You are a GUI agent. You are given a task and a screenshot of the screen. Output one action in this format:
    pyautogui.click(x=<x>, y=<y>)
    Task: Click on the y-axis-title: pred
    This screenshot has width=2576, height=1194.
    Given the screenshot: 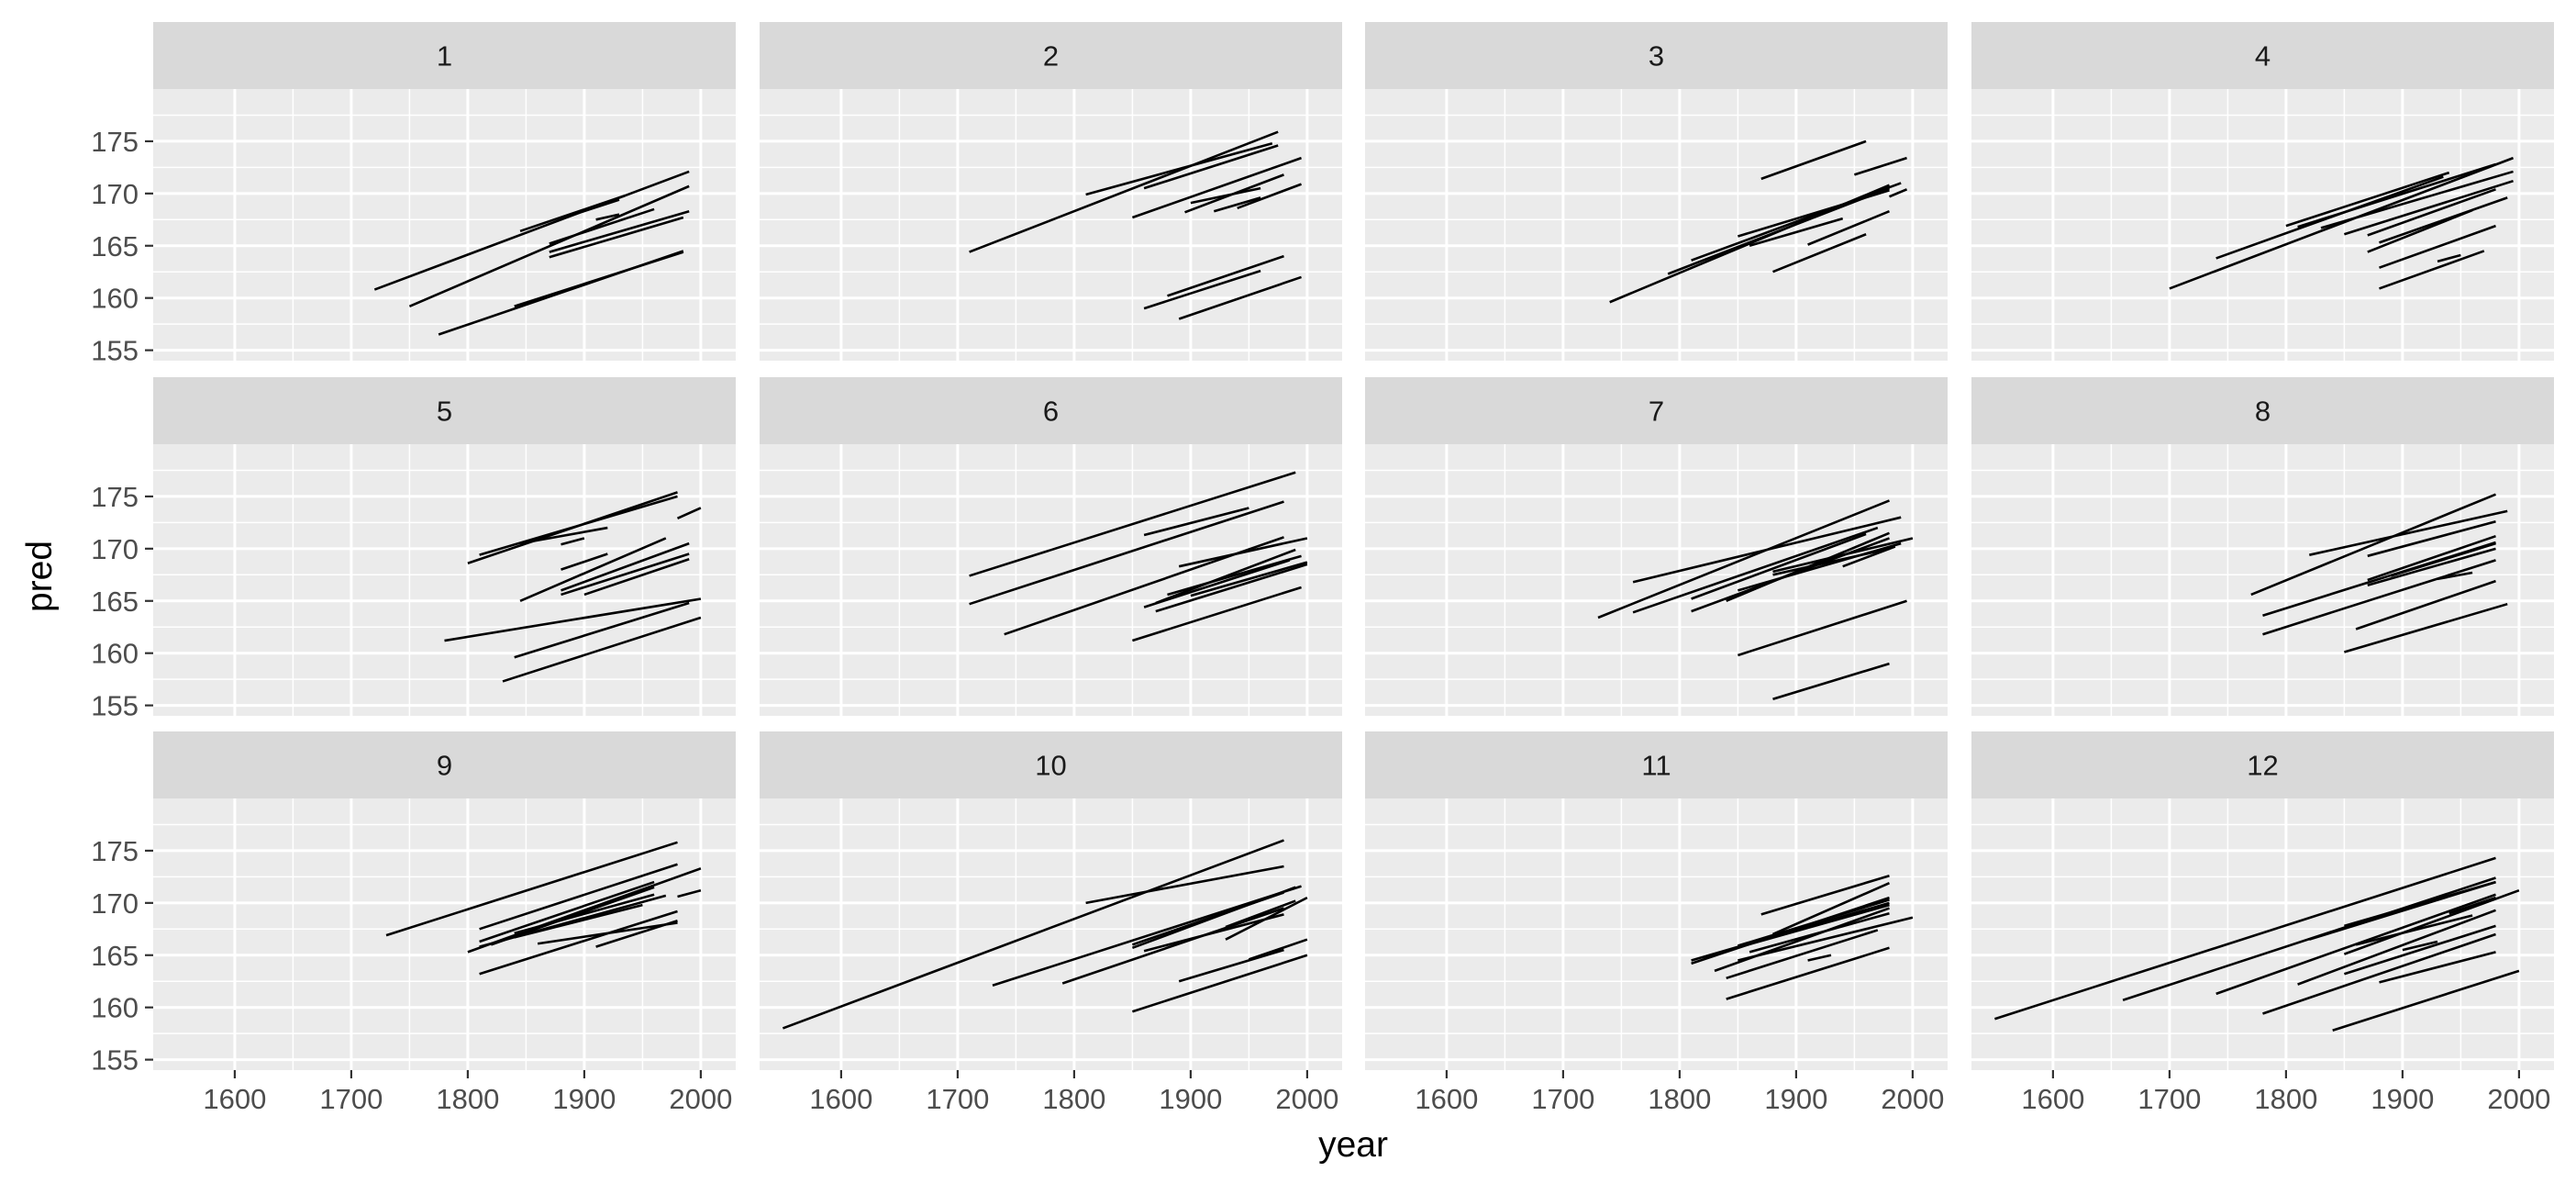 What is the action you would take?
    pyautogui.click(x=40, y=576)
    